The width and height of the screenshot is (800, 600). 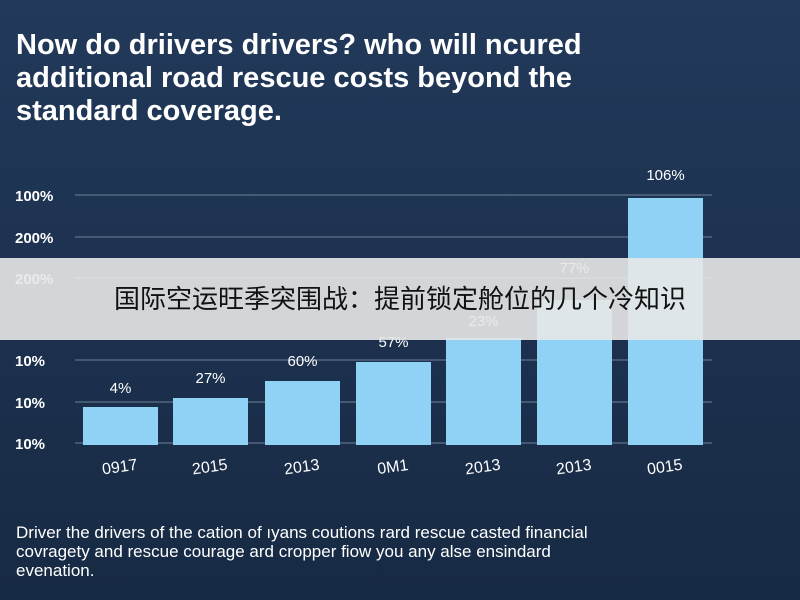 I want to click on title-line: Now do driivers drivers? who will ncured, so click(x=299, y=45).